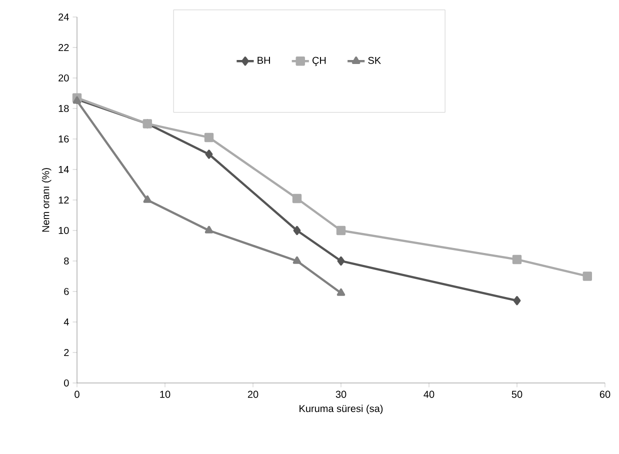 The width and height of the screenshot is (619, 454). I want to click on y-tick-label: 6, so click(66, 292).